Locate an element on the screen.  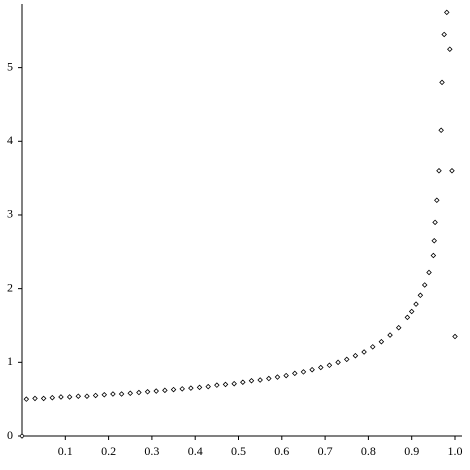
x-tick-label: 0.9 is located at coordinates (411, 451).